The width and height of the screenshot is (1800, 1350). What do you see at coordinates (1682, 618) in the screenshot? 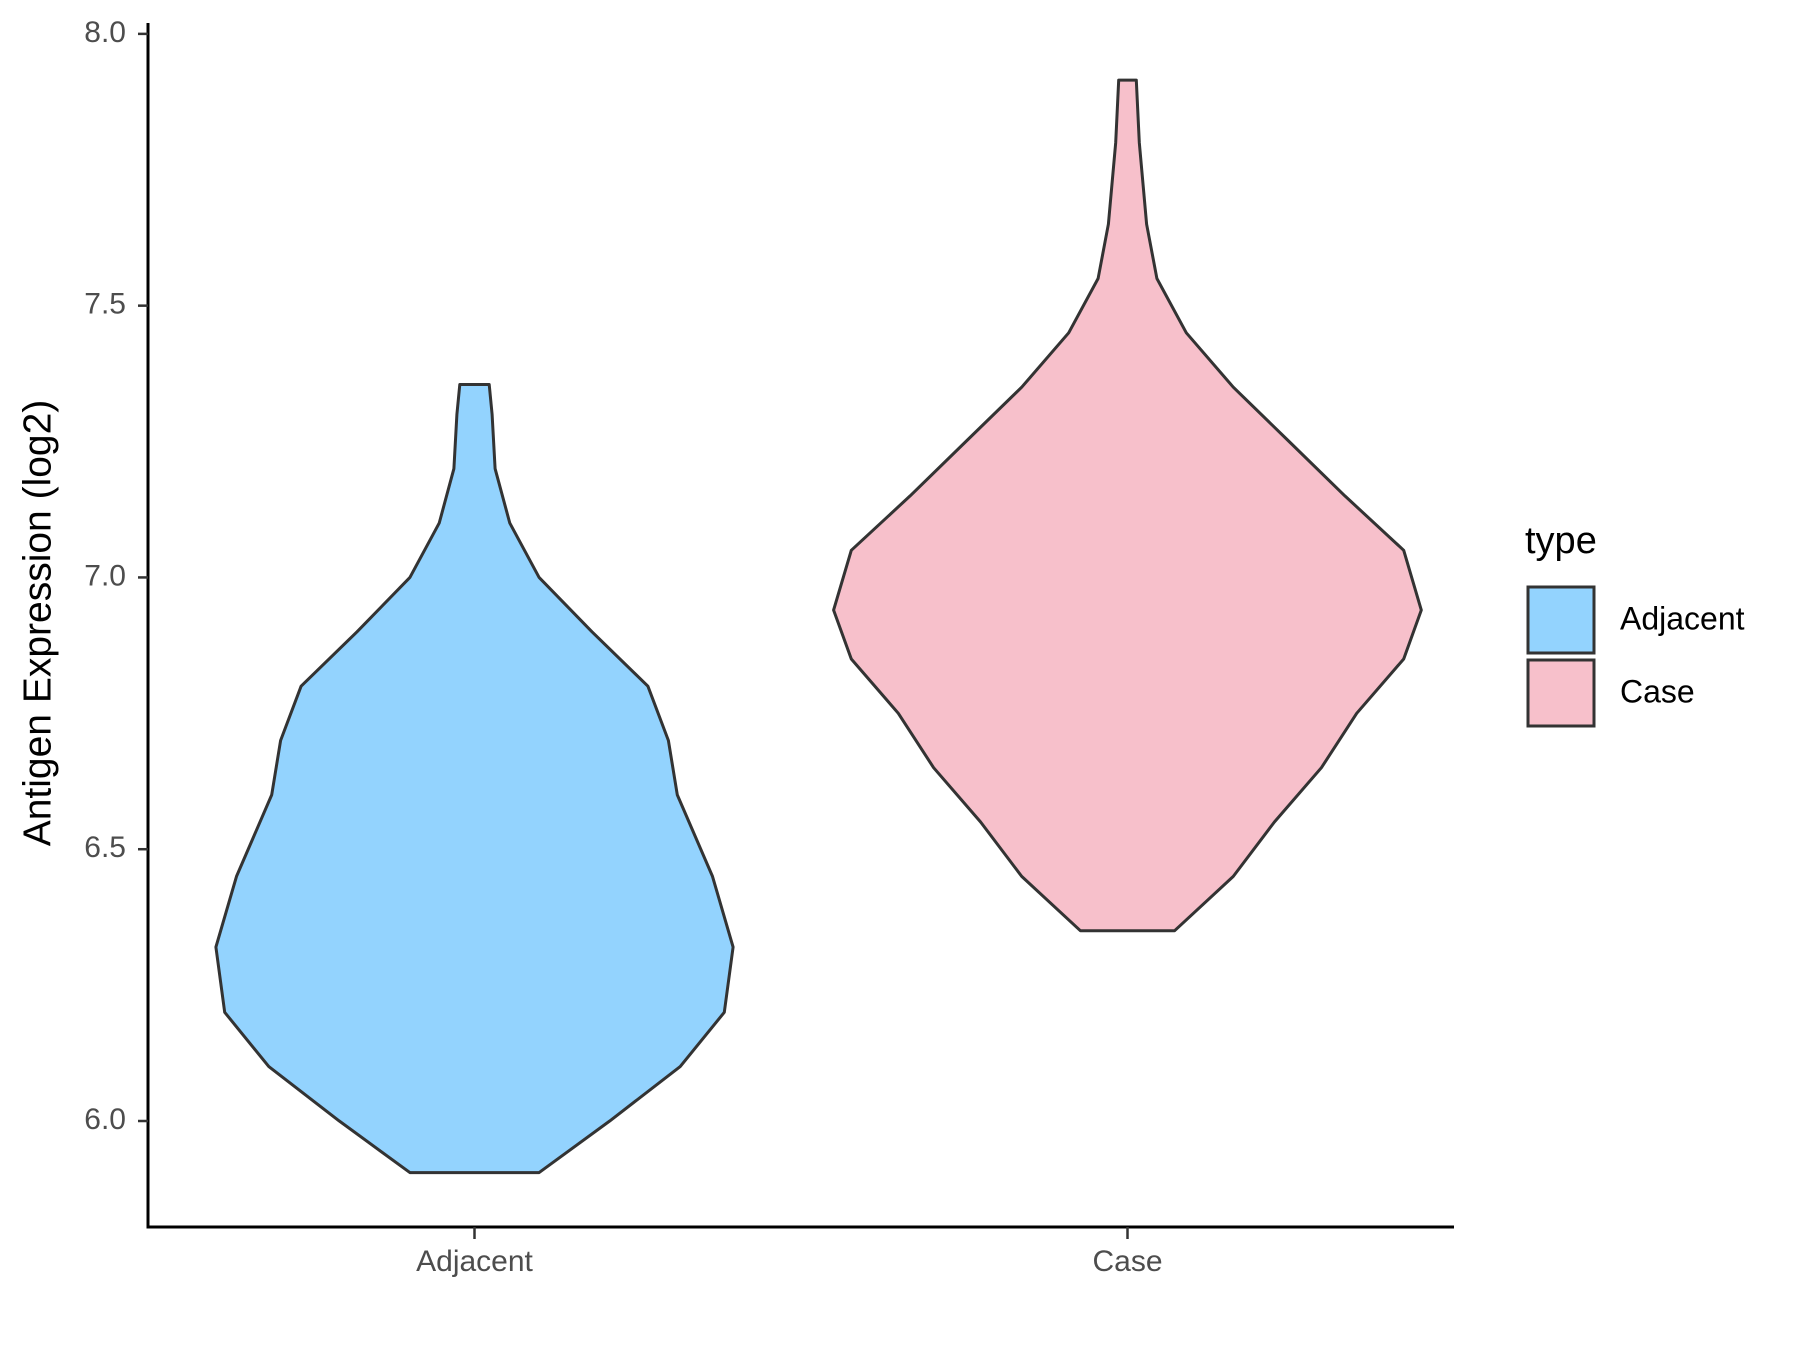
I see `legend-label: Adjacent` at bounding box center [1682, 618].